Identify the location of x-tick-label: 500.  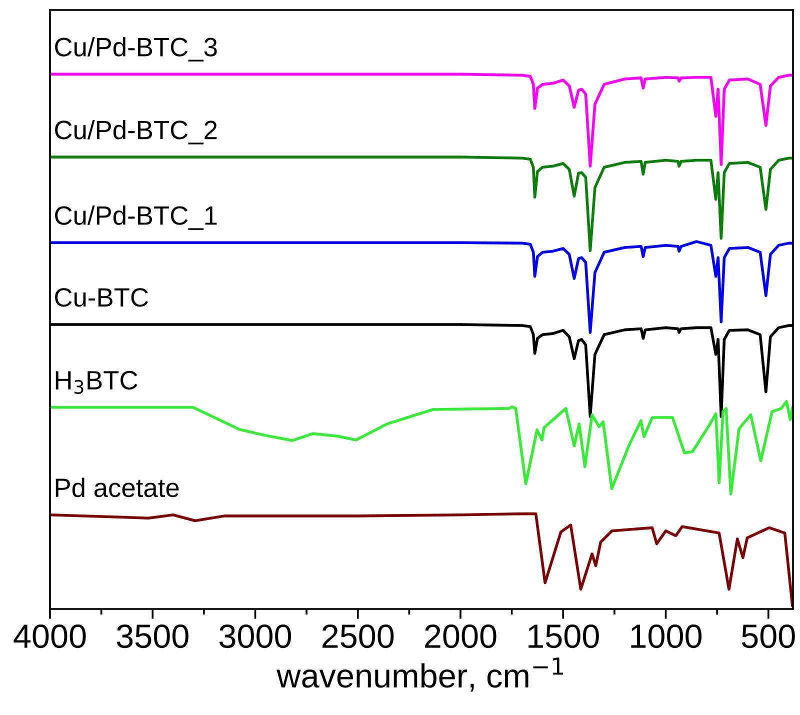
(768, 636).